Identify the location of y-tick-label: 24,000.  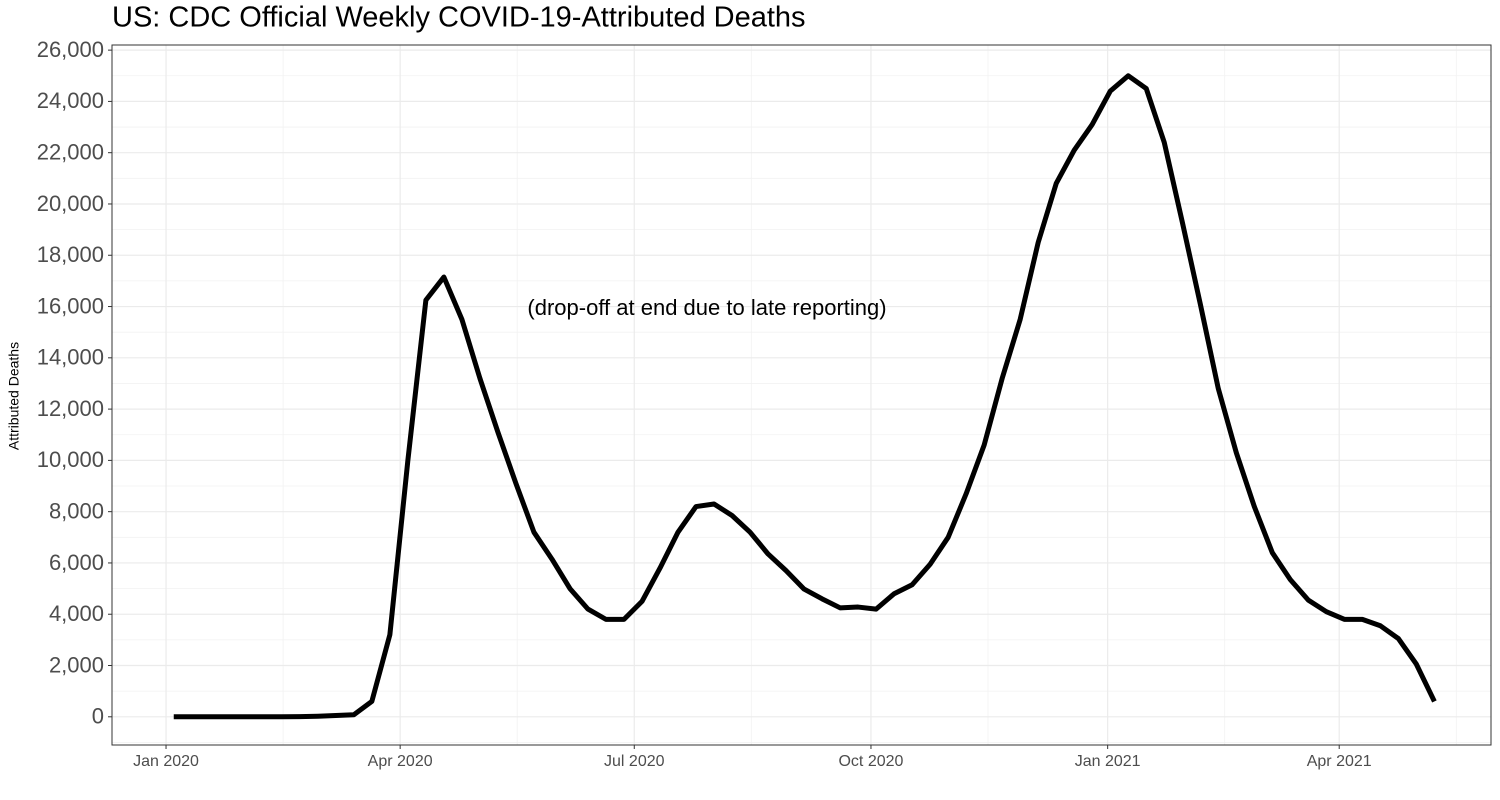
(70, 100).